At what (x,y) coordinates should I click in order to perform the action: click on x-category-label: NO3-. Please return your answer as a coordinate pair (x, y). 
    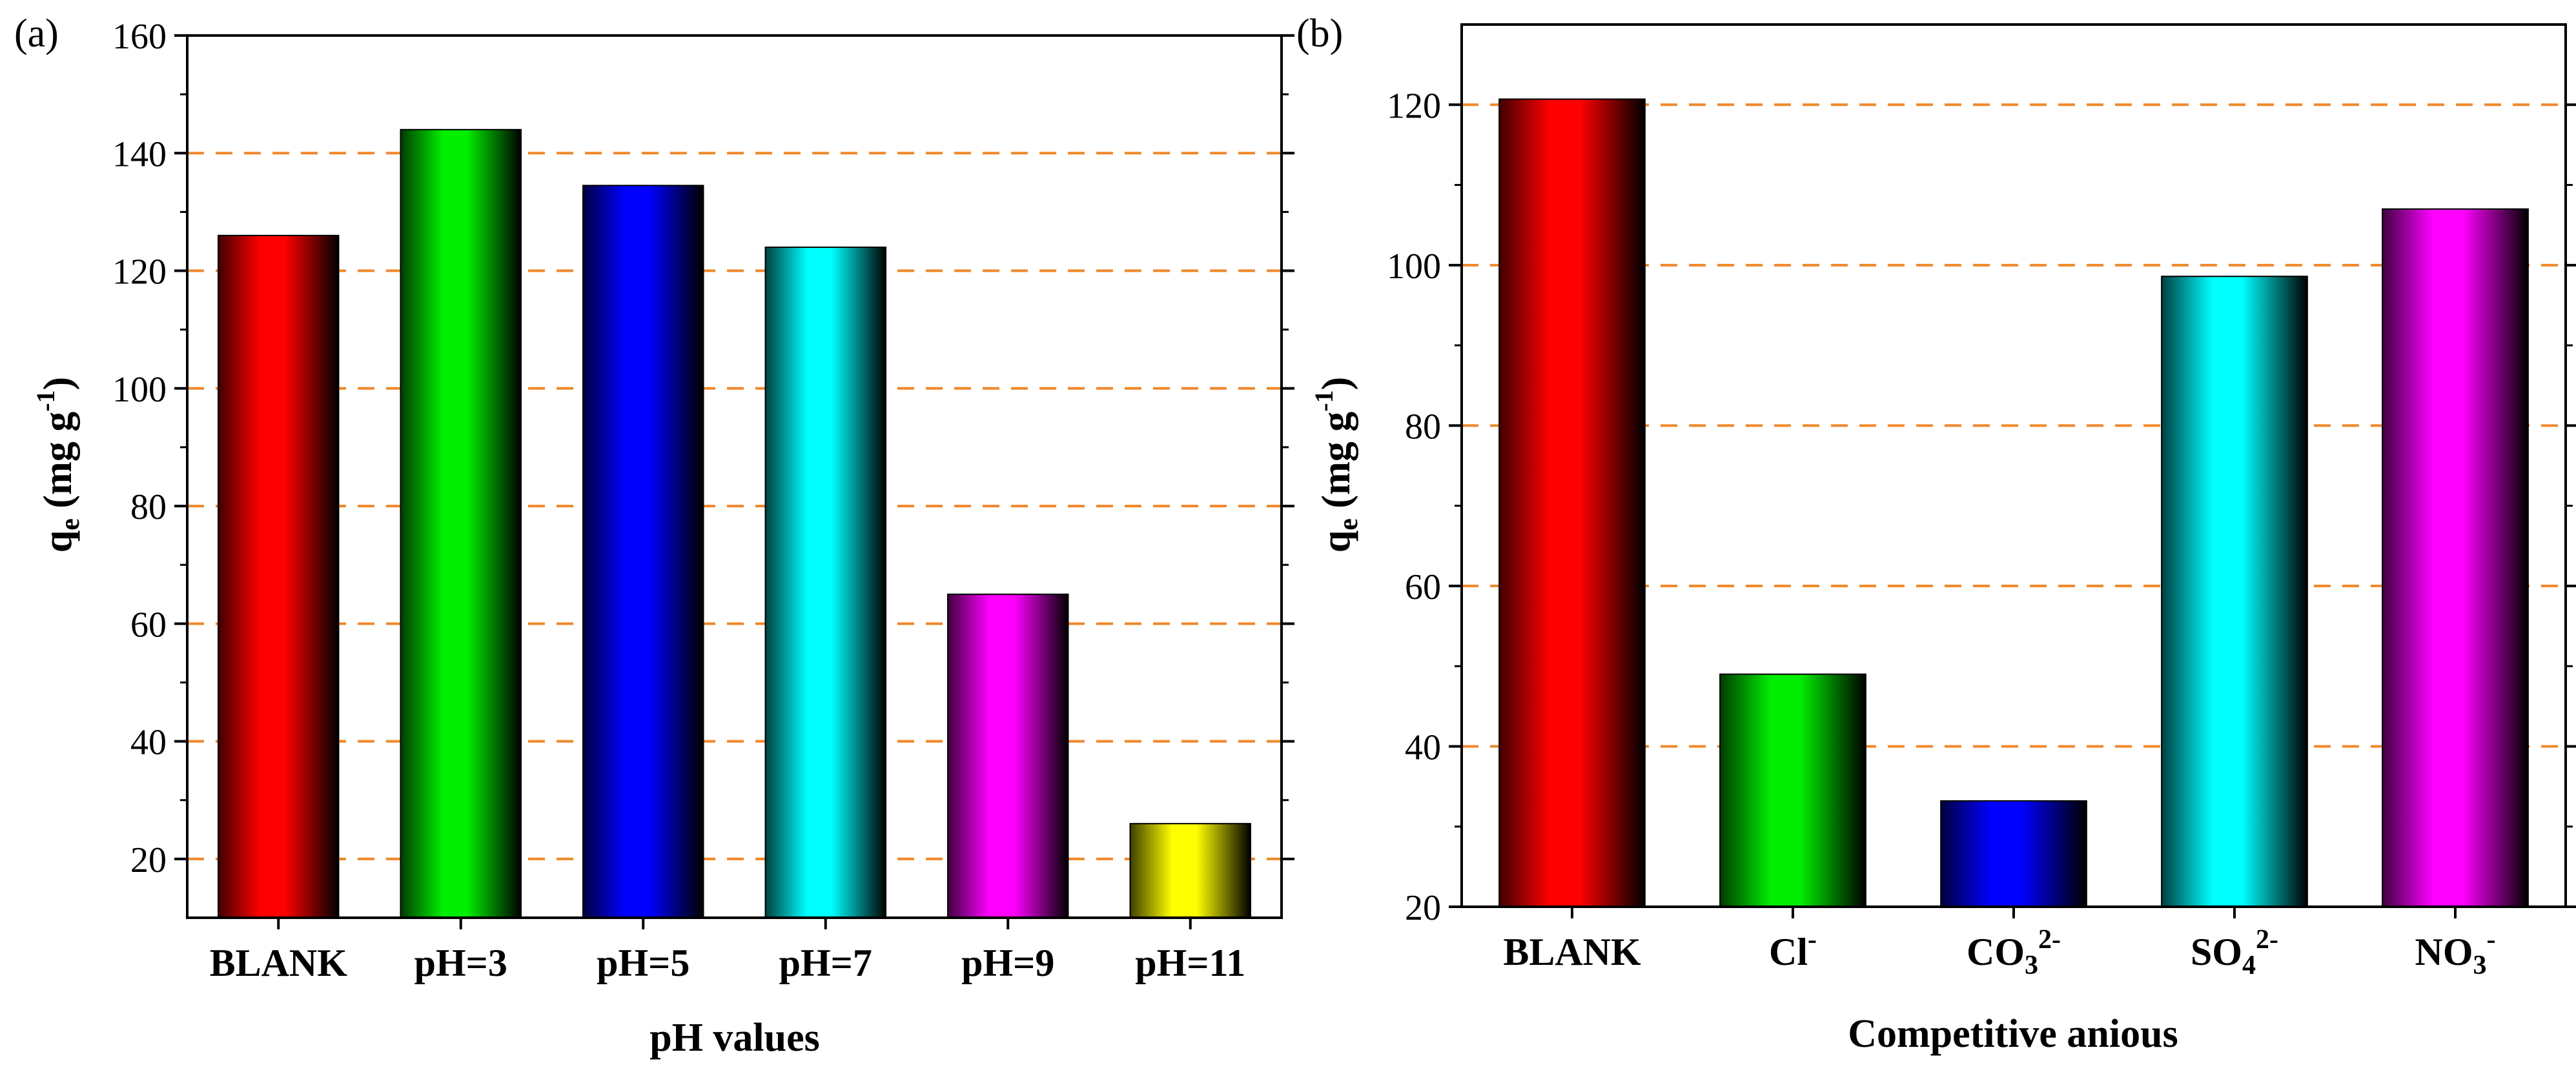
    Looking at the image, I should click on (2456, 952).